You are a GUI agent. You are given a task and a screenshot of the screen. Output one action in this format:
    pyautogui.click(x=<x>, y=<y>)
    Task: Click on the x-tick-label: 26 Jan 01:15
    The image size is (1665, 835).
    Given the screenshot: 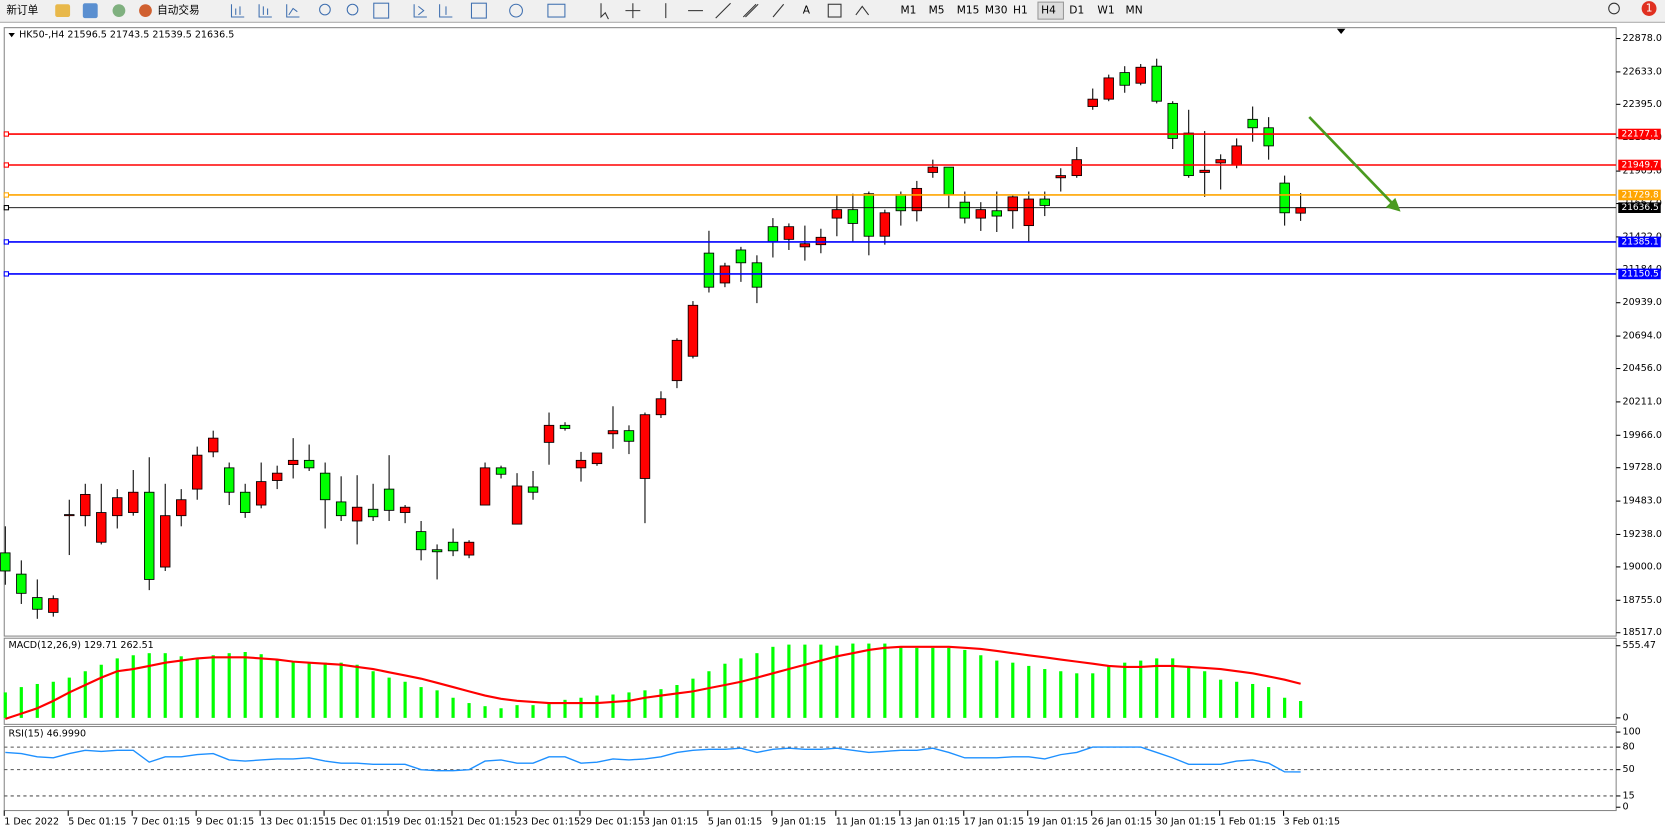 What is the action you would take?
    pyautogui.click(x=1122, y=822)
    